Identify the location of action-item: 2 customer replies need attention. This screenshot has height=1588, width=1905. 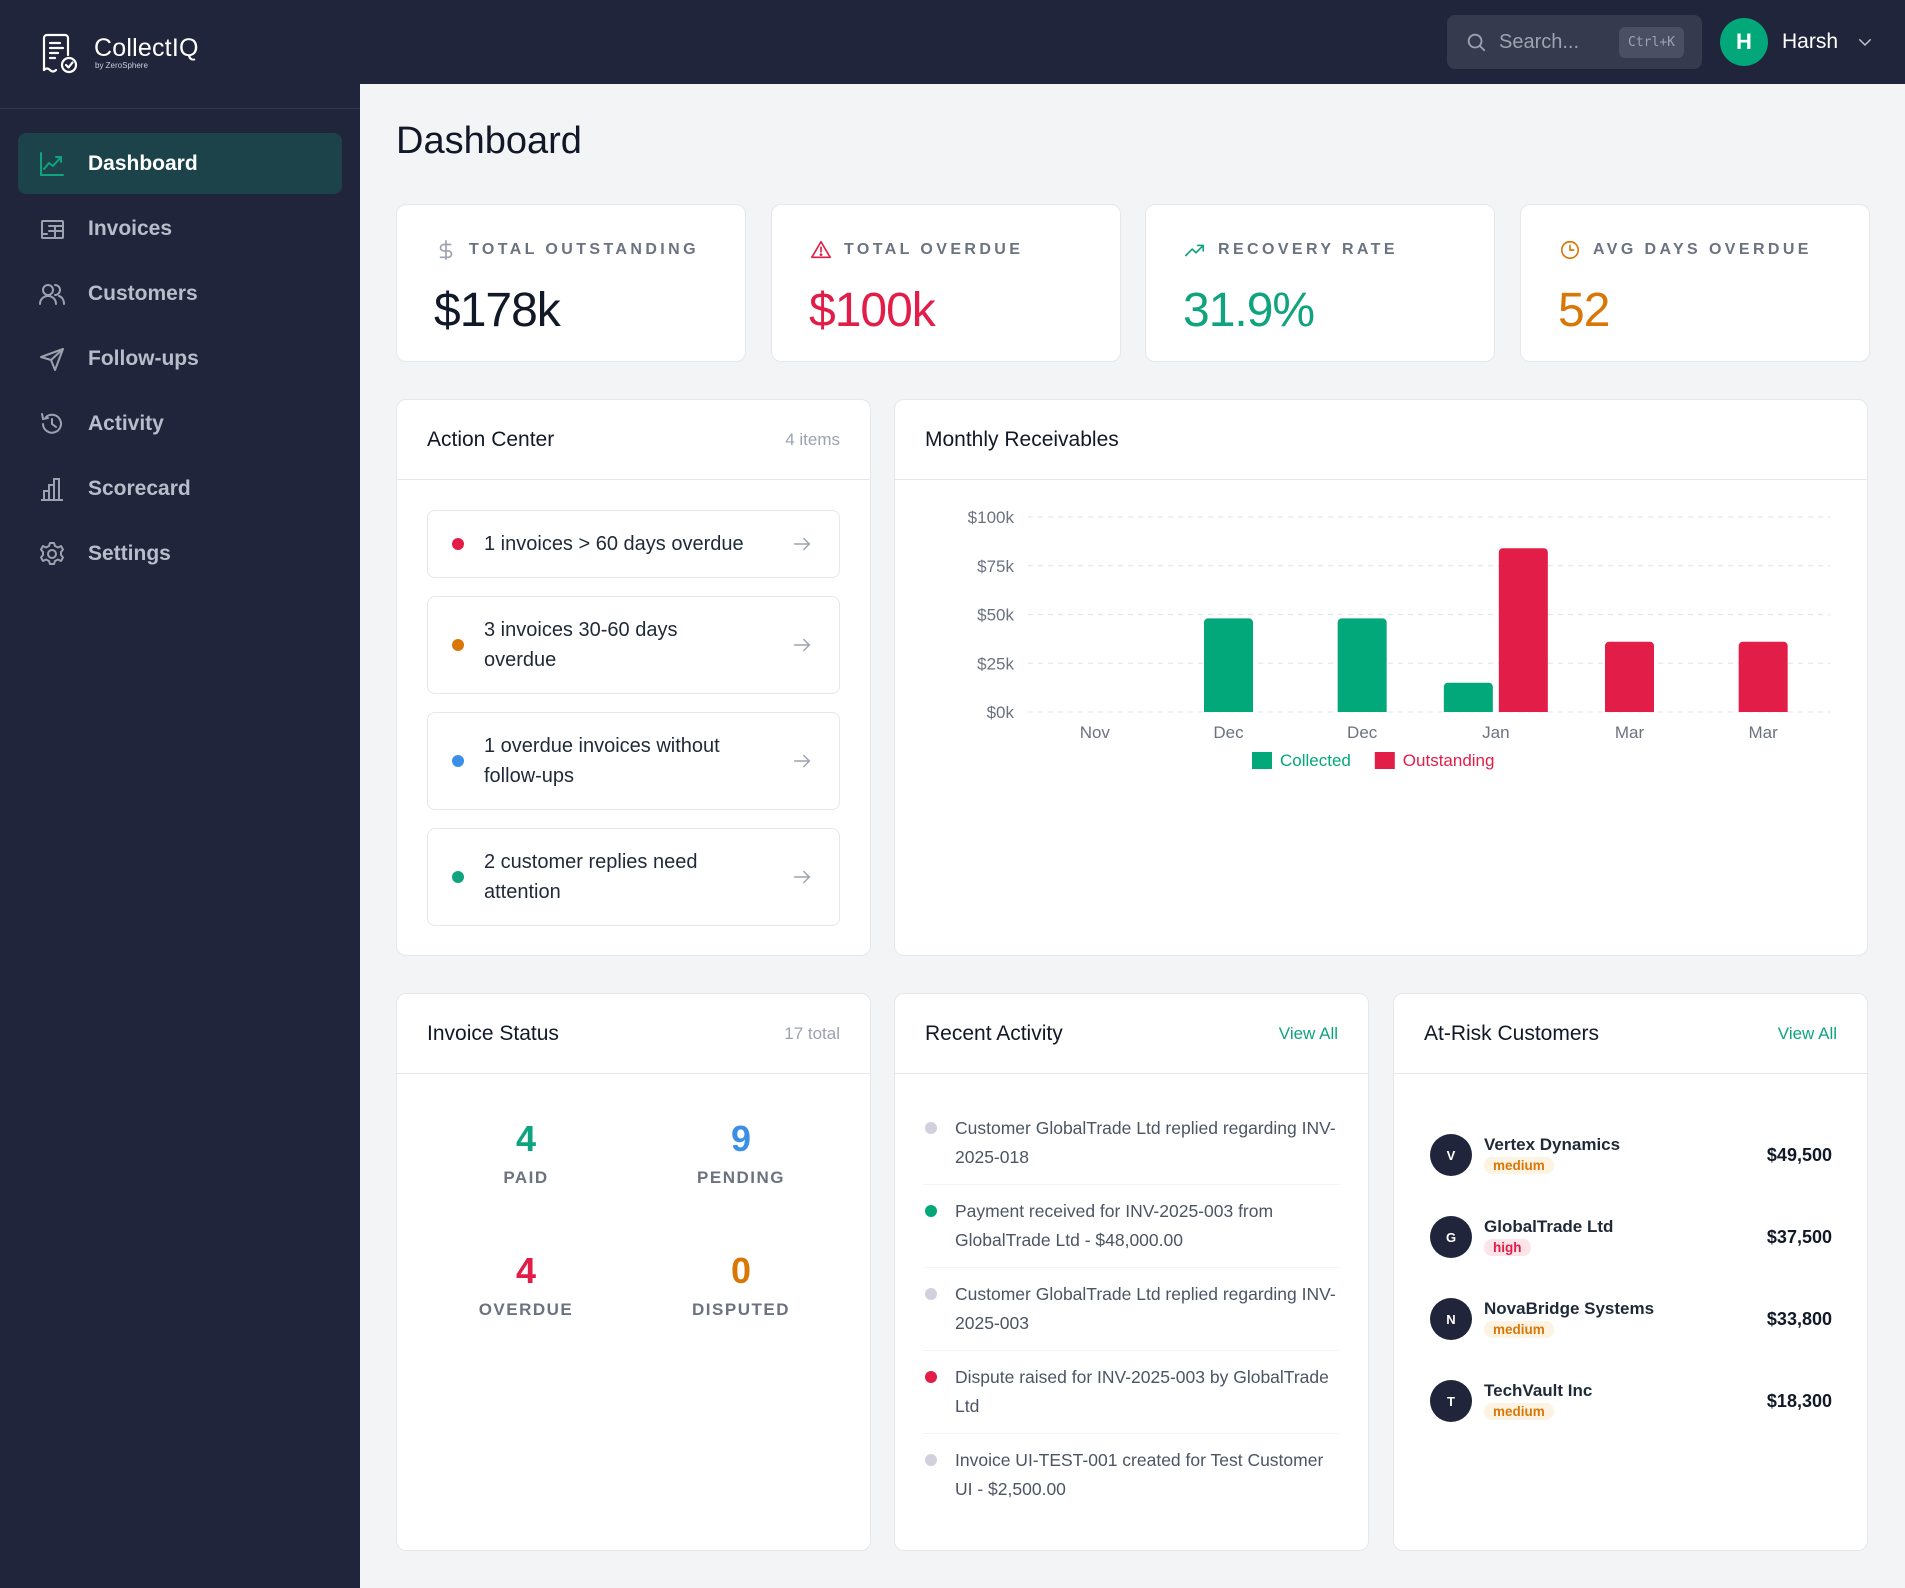
(633, 877).